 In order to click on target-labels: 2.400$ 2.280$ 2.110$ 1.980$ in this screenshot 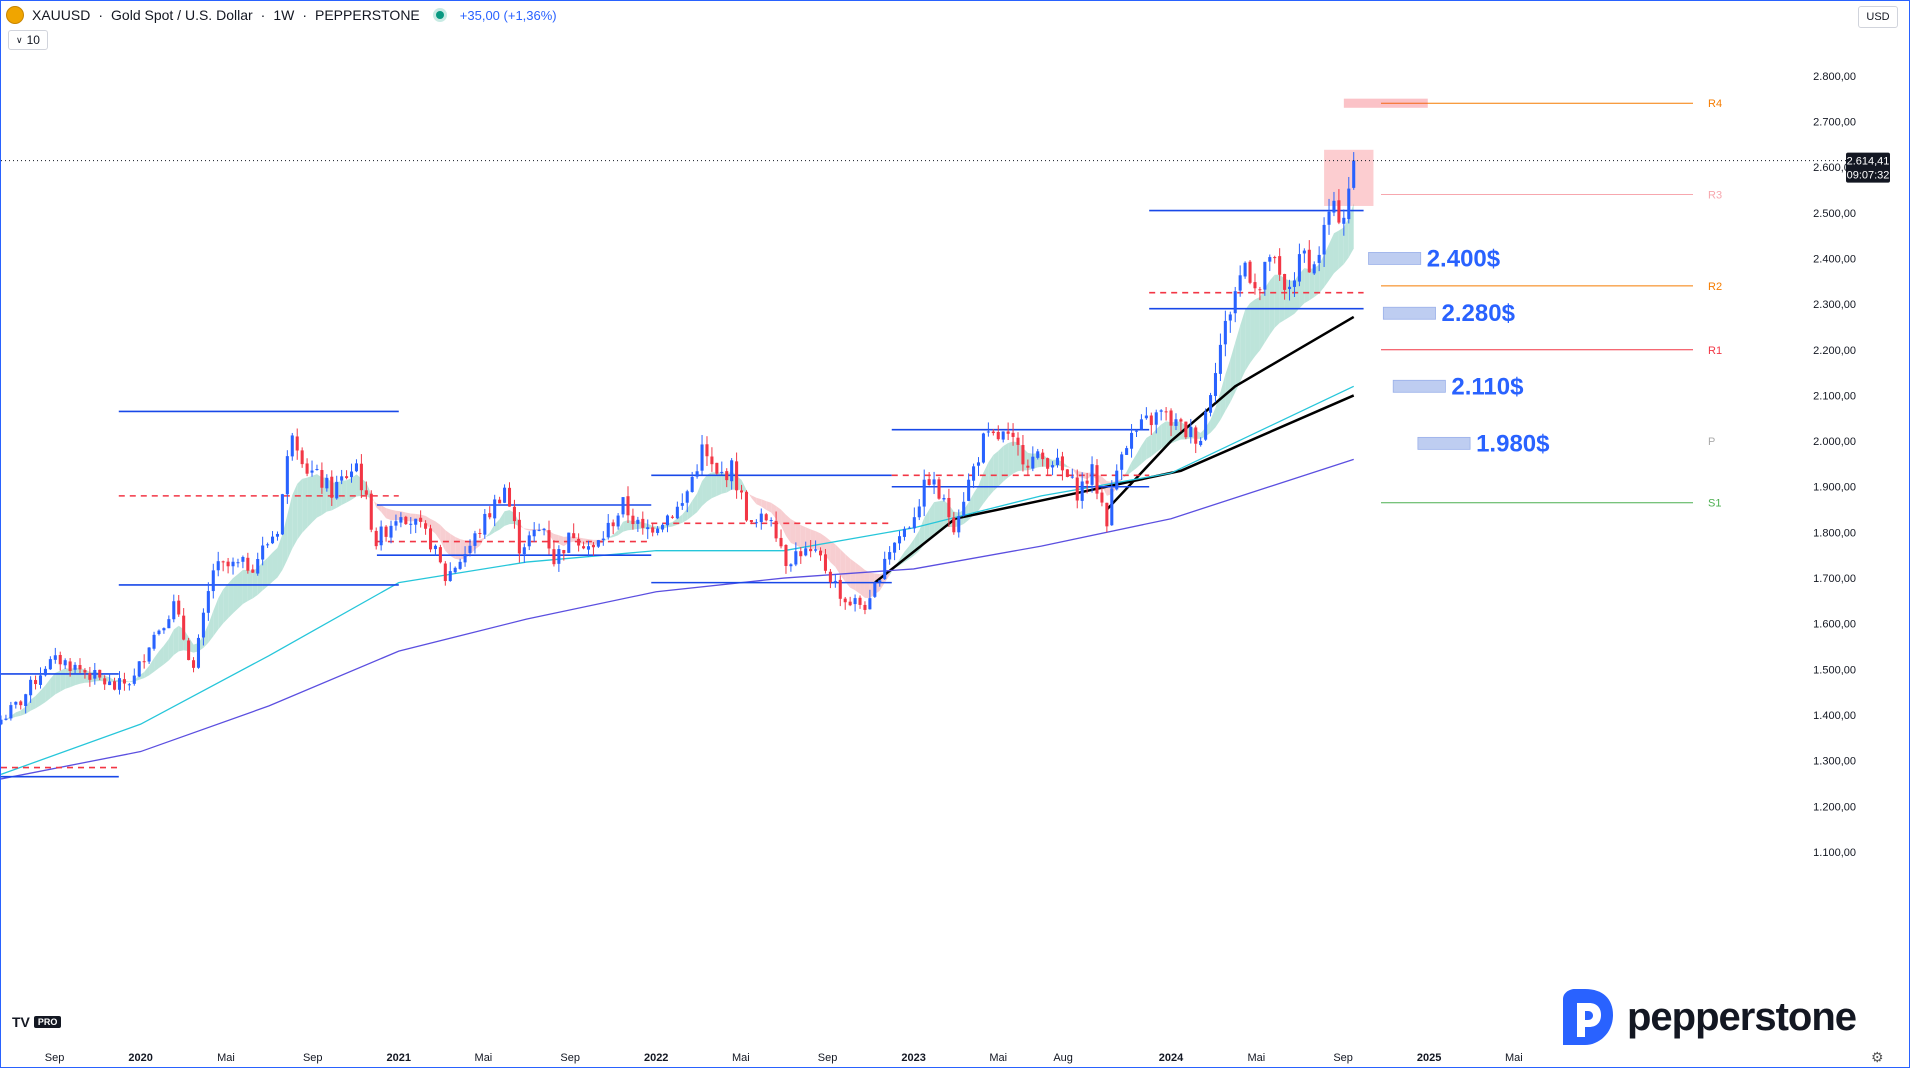, I will do `click(1459, 351)`.